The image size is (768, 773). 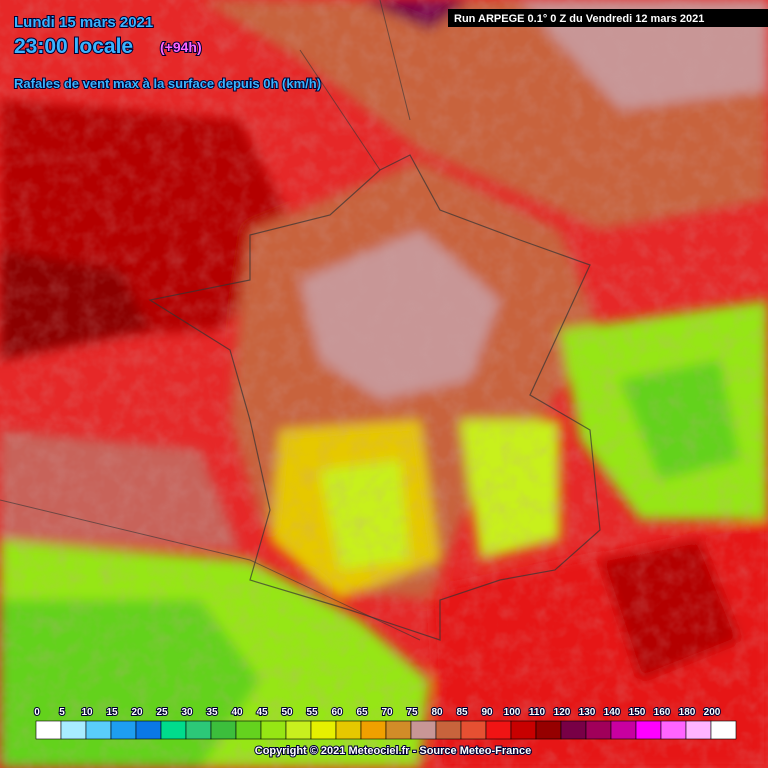 I want to click on legend-label: 45, so click(x=262, y=712).